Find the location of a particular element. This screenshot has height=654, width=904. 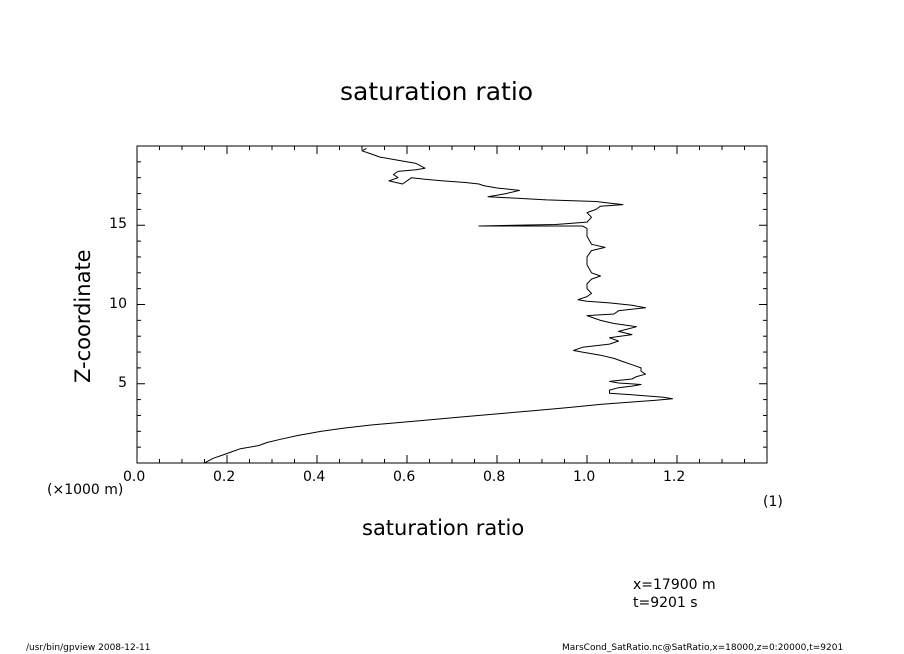

footer-left: /usr/bin/gpview 2008-12-11 is located at coordinates (88, 648).